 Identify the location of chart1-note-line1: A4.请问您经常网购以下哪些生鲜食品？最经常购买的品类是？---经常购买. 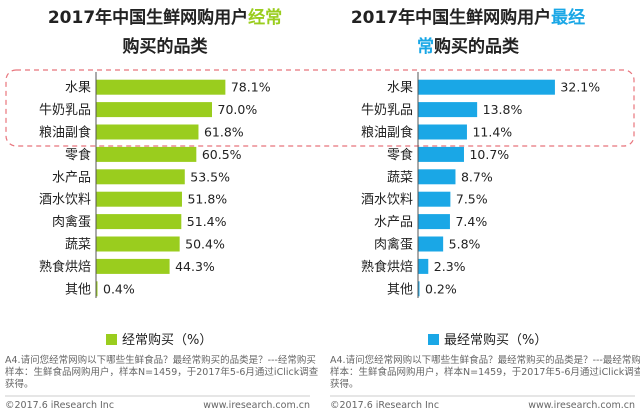
(160, 360).